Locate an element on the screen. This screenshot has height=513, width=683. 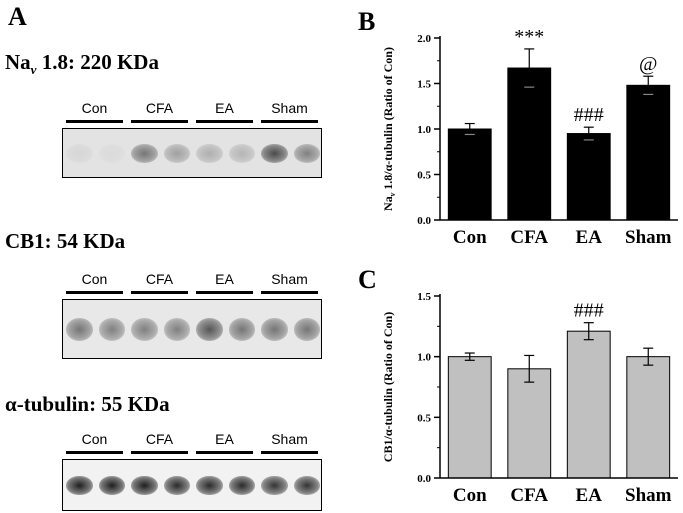
significance-mark: *** is located at coordinates (529, 37).